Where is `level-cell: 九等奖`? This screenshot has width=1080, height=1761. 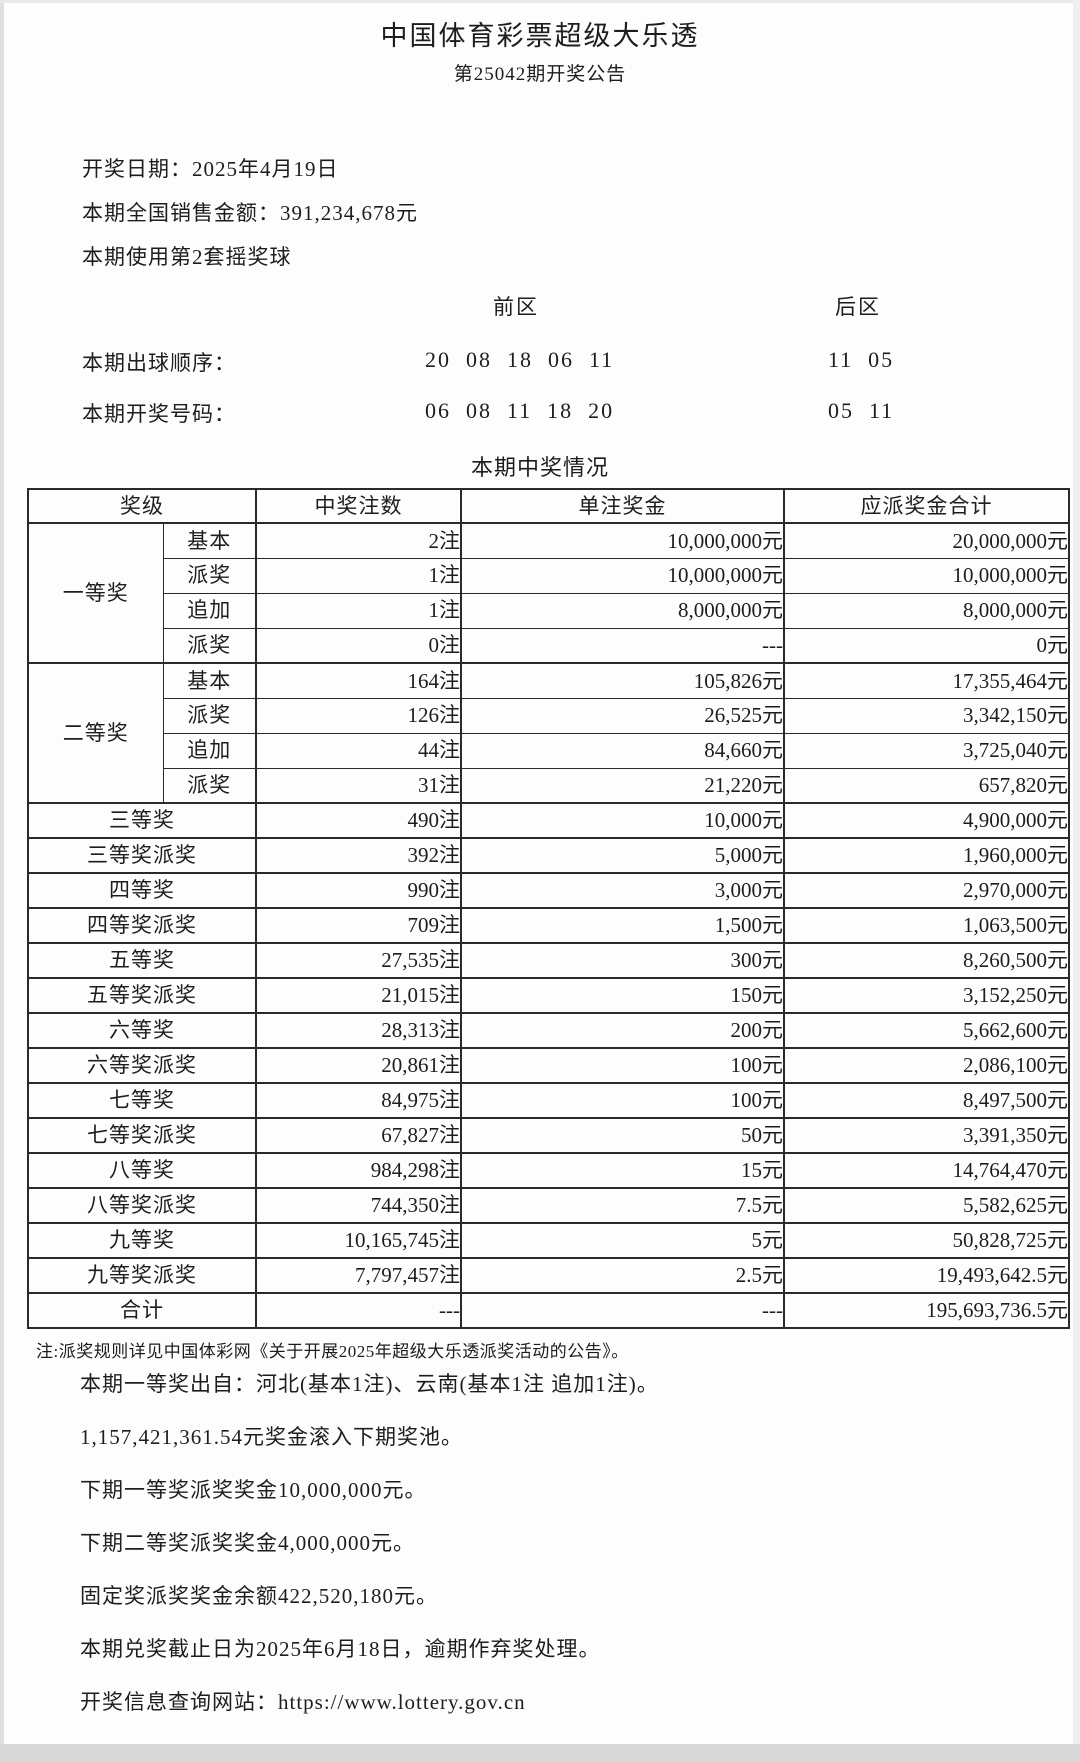 level-cell: 九等奖 is located at coordinates (142, 1240).